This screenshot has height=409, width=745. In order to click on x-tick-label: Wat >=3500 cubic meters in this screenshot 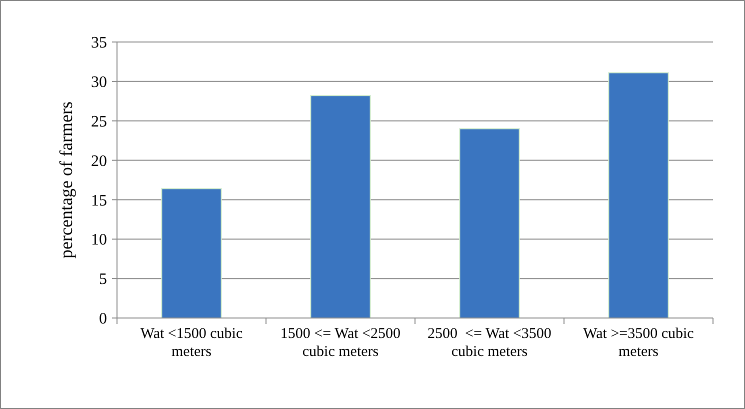, I will do `click(638, 343)`.